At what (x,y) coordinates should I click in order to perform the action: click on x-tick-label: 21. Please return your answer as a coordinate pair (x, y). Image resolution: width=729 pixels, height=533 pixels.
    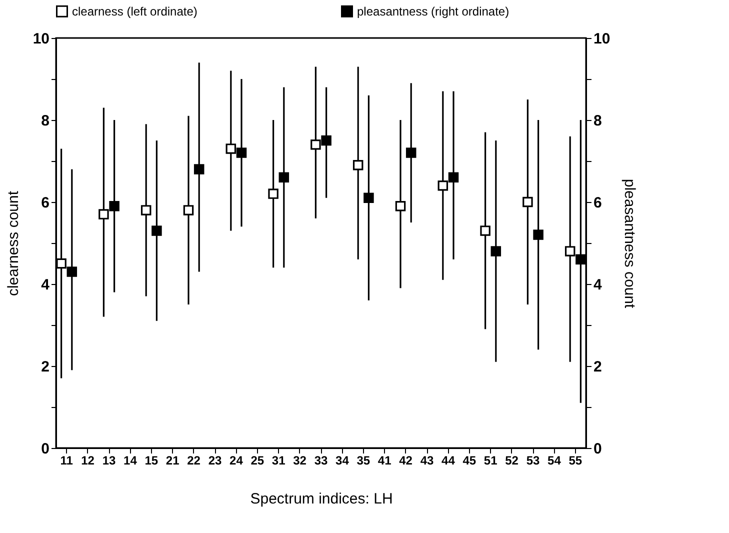
    Looking at the image, I should click on (173, 461).